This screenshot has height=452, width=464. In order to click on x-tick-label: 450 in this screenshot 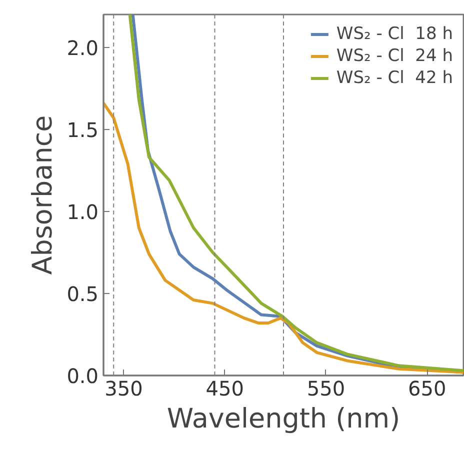, I will do `click(225, 388)`.